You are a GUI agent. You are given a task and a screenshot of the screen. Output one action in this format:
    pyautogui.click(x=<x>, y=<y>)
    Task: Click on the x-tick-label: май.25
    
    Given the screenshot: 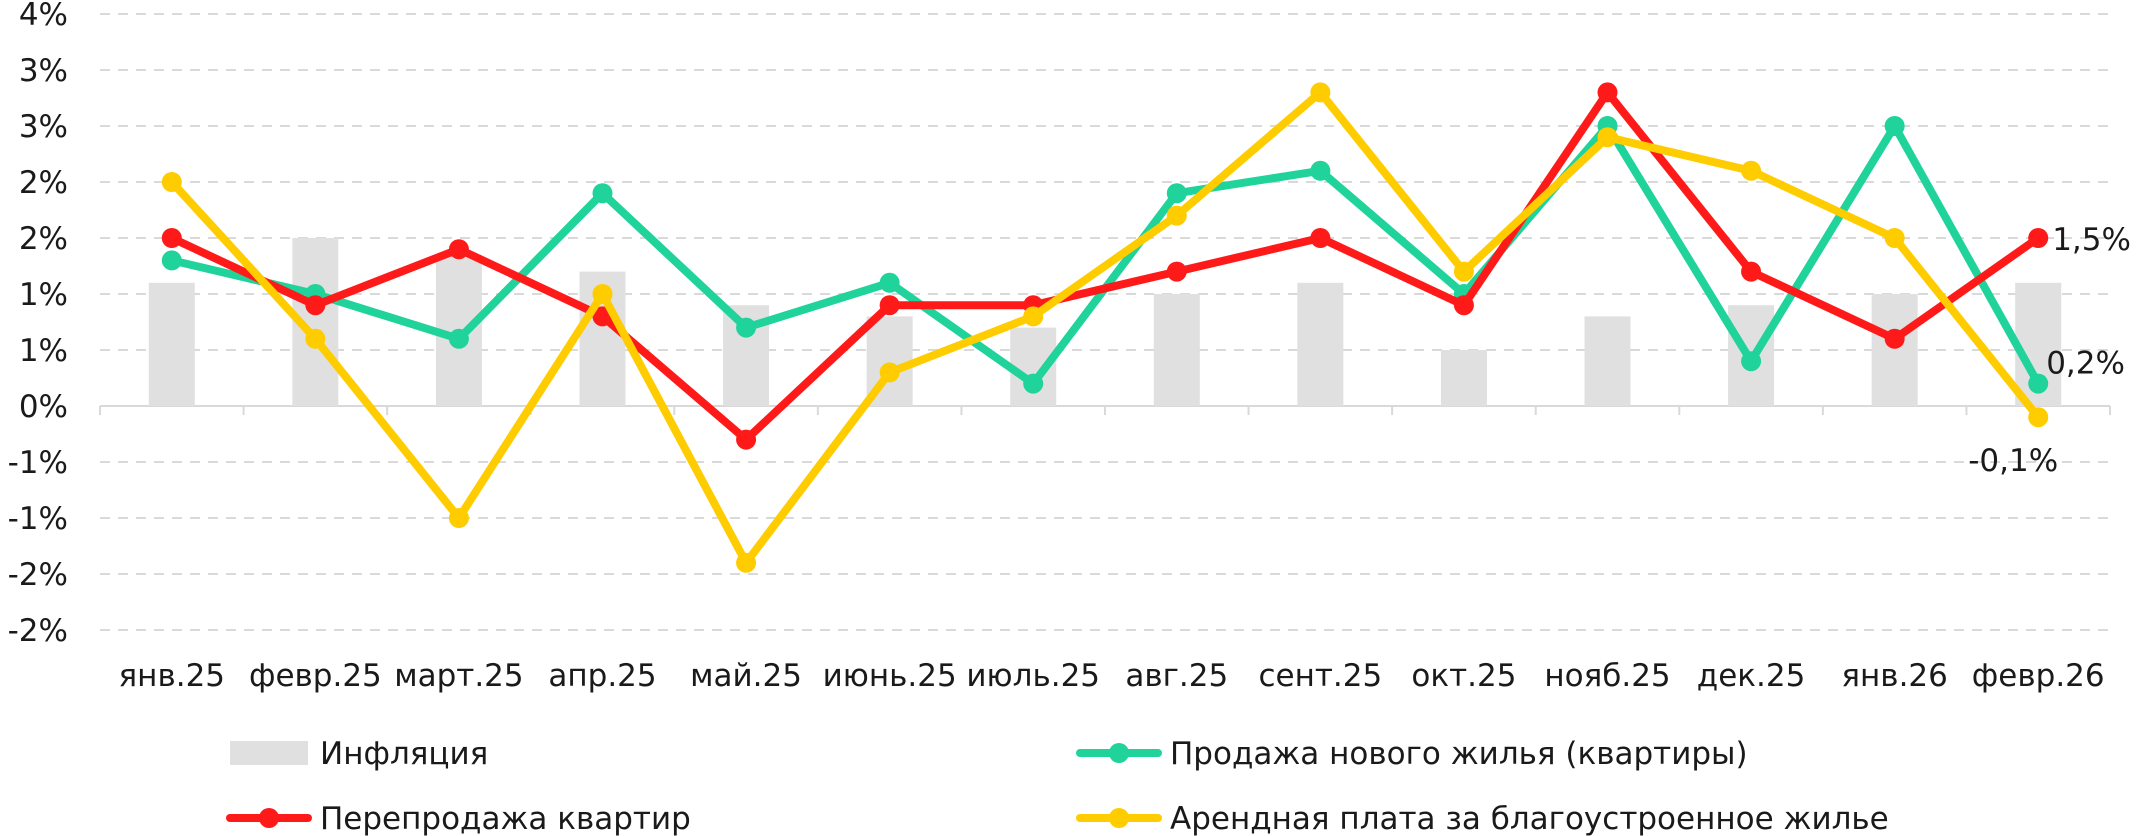 What is the action you would take?
    pyautogui.click(x=746, y=676)
    